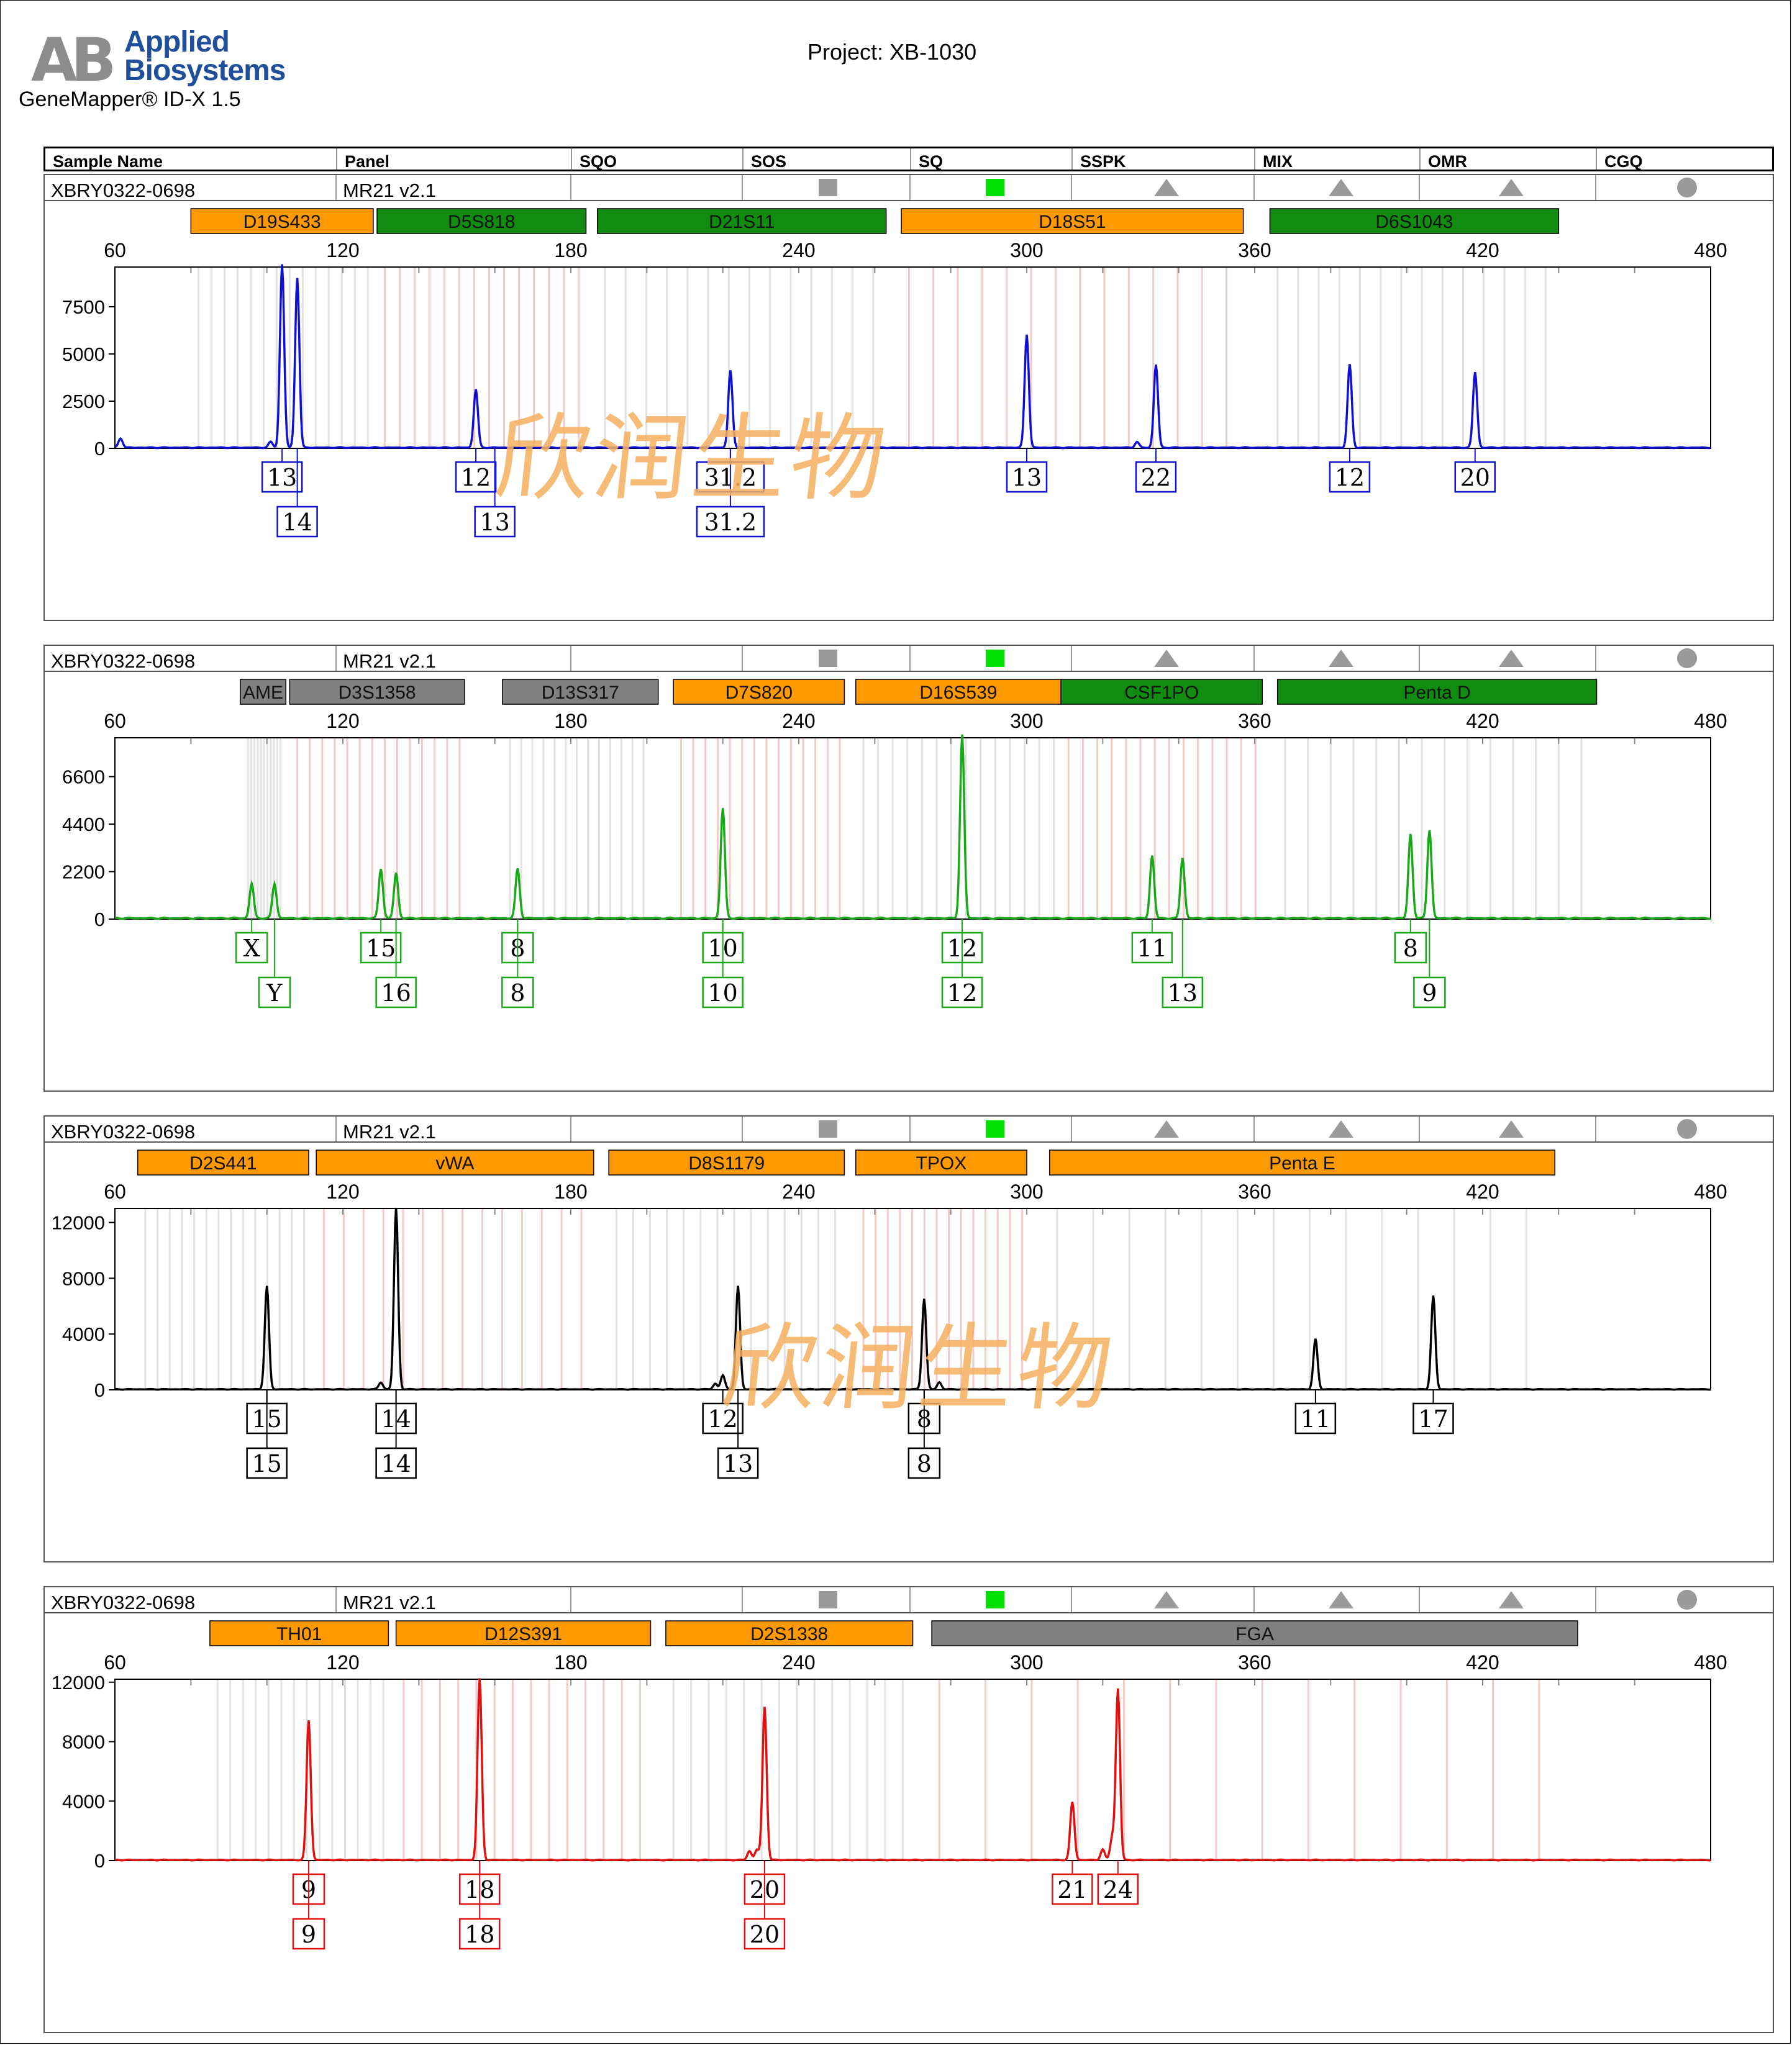 Image resolution: width=1792 pixels, height=2045 pixels. I want to click on marker-d6s1043: D6S1043, so click(1414, 221).